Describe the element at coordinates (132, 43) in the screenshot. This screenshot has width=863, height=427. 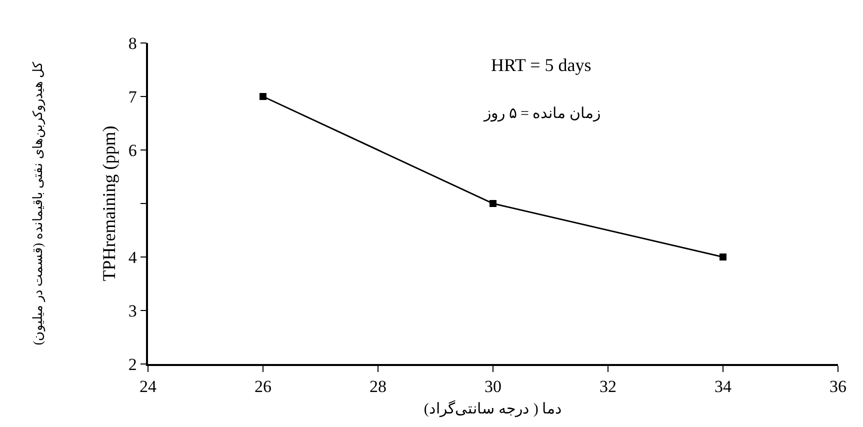
I see `y-tick-label: 8` at that location.